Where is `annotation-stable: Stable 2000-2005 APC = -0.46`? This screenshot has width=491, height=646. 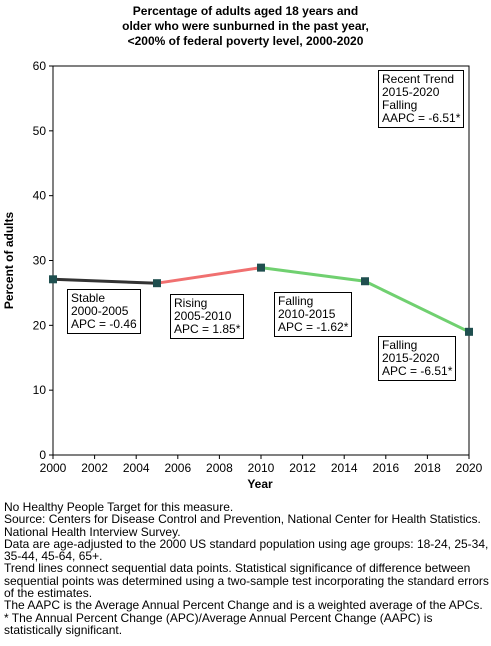
annotation-stable: Stable 2000-2005 APC = -0.46 is located at coordinates (104, 311).